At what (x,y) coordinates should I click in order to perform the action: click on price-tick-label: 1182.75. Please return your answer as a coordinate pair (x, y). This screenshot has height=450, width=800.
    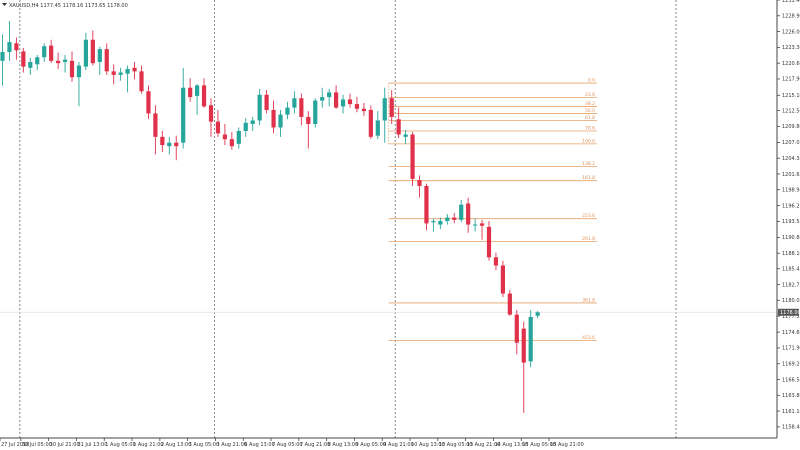
    Looking at the image, I should click on (791, 285).